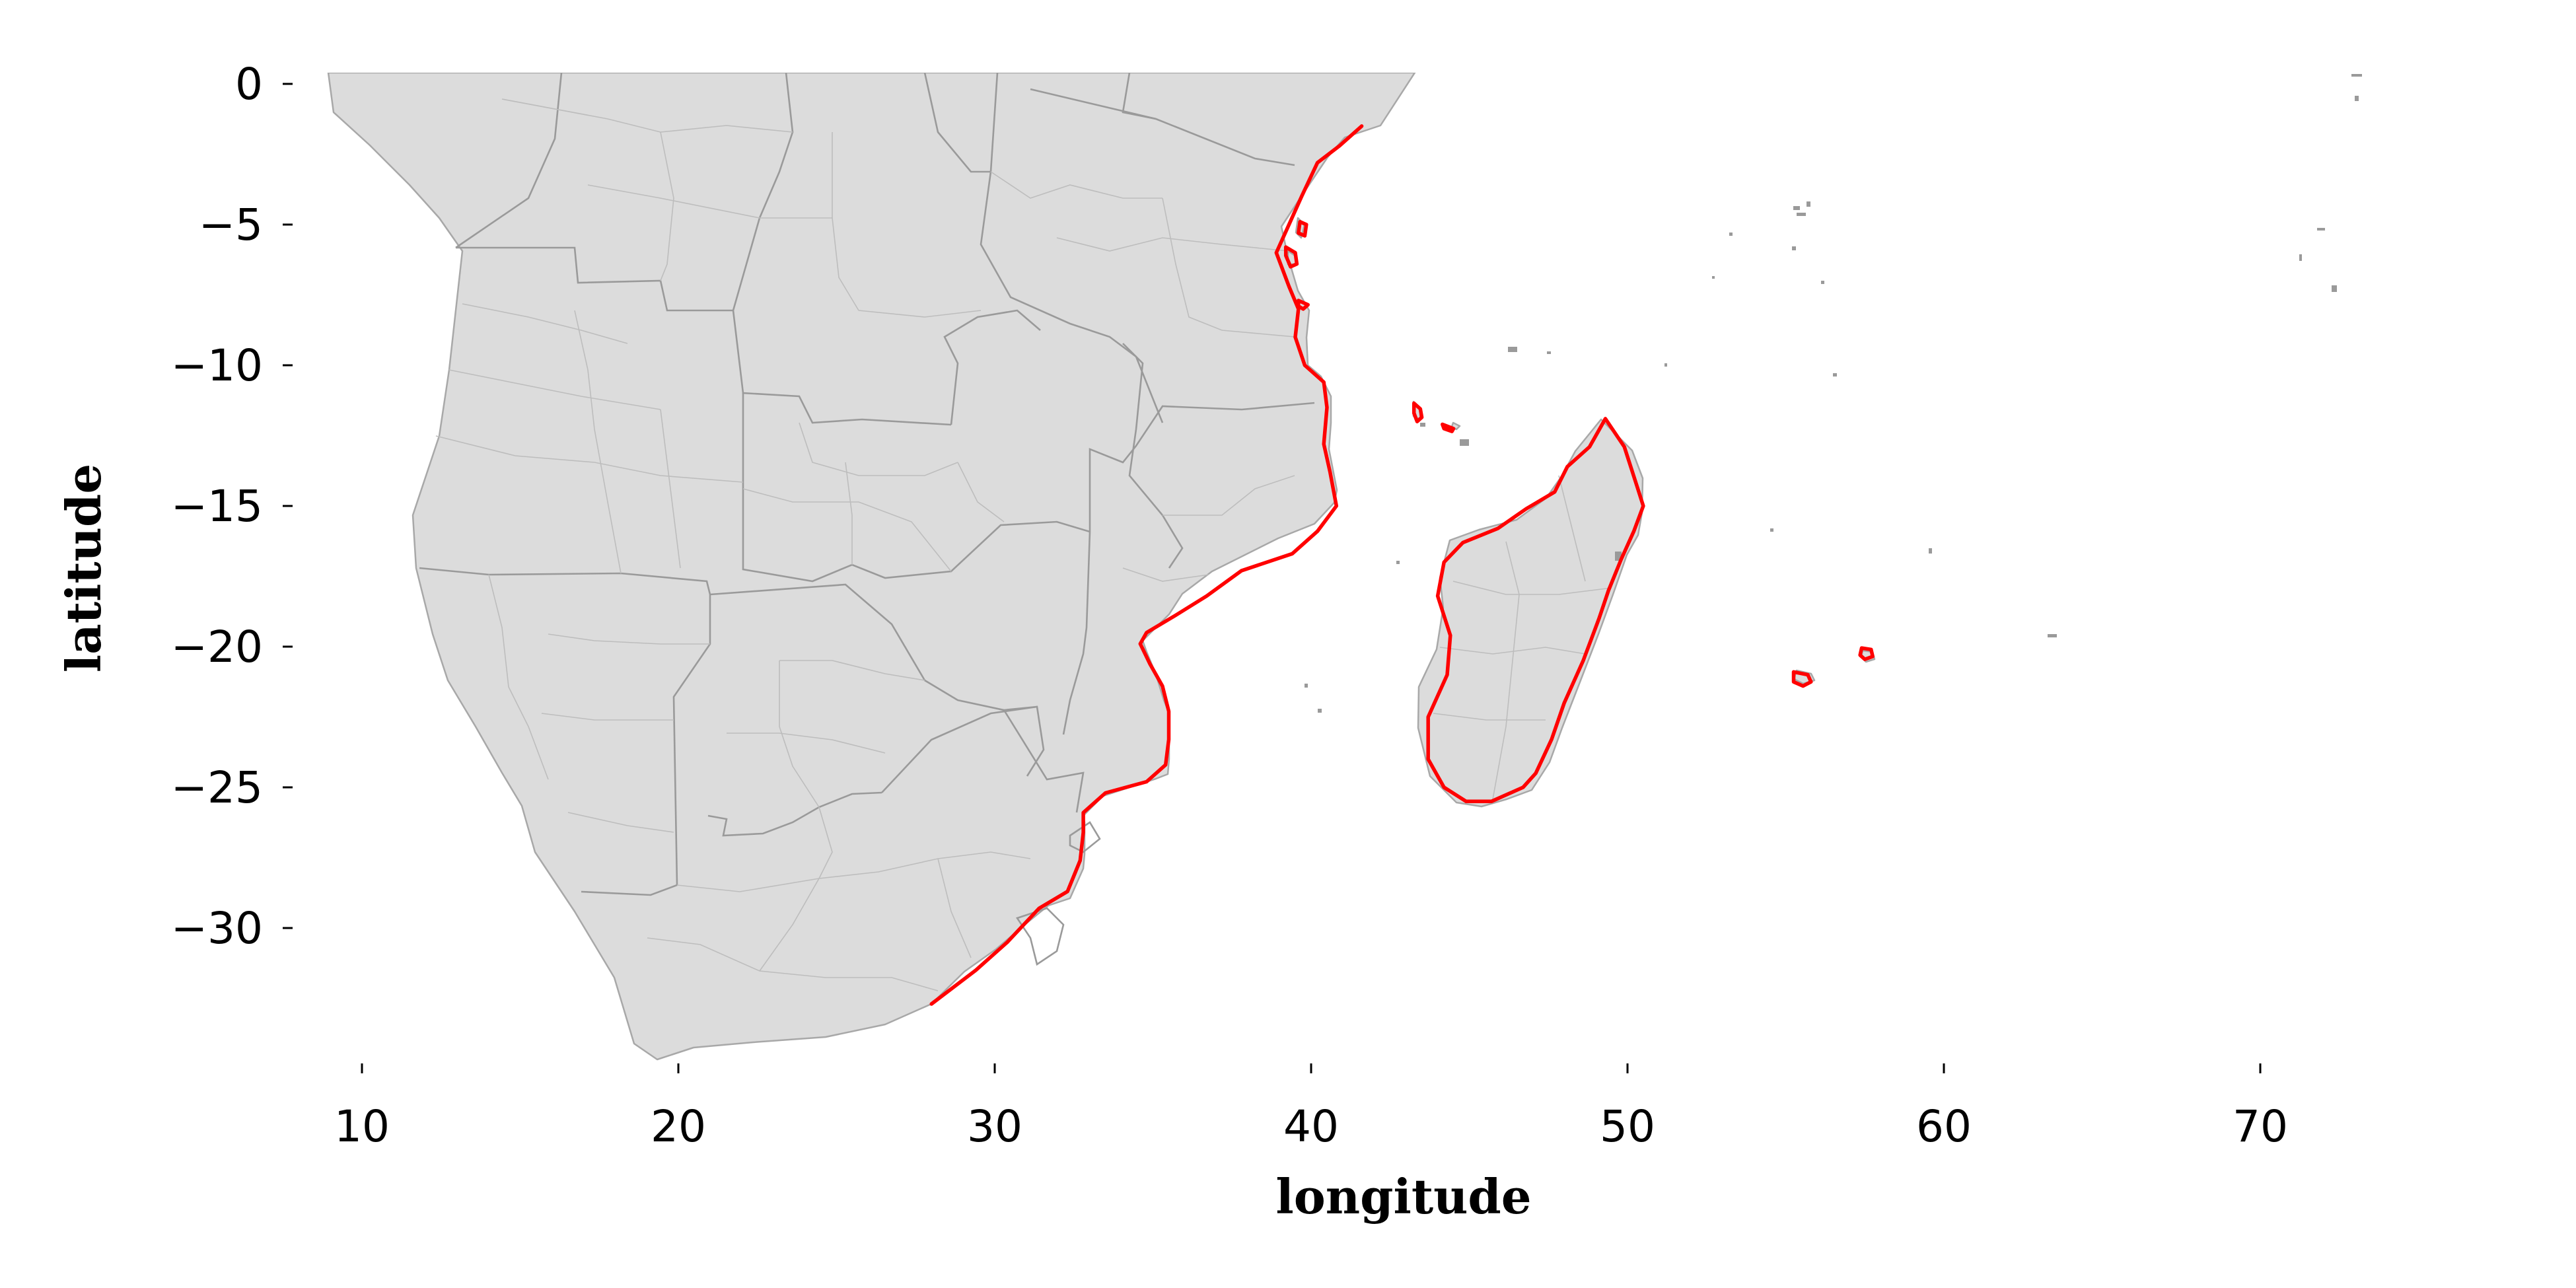 The image size is (2576, 1288). What do you see at coordinates (83, 568) in the screenshot?
I see `y-axis-label: latitude` at bounding box center [83, 568].